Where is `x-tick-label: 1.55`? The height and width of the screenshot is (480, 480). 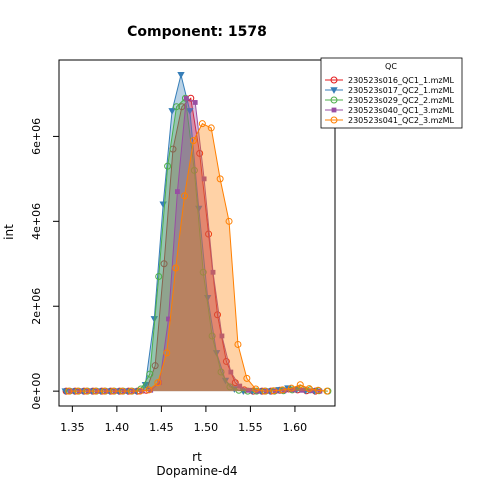 x-tick-label: 1.55 is located at coordinates (250, 427).